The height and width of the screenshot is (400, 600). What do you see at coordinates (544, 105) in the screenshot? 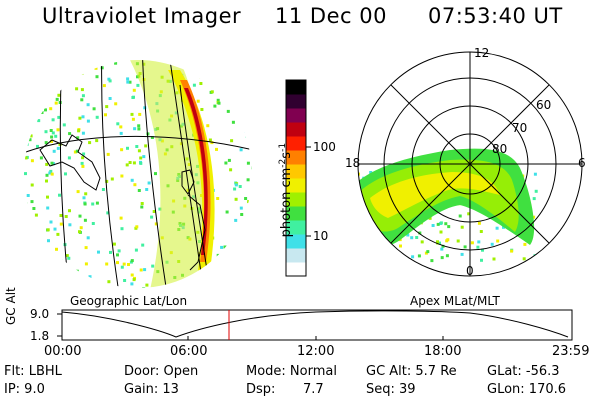
I see `mlat-label-60: 60` at bounding box center [544, 105].